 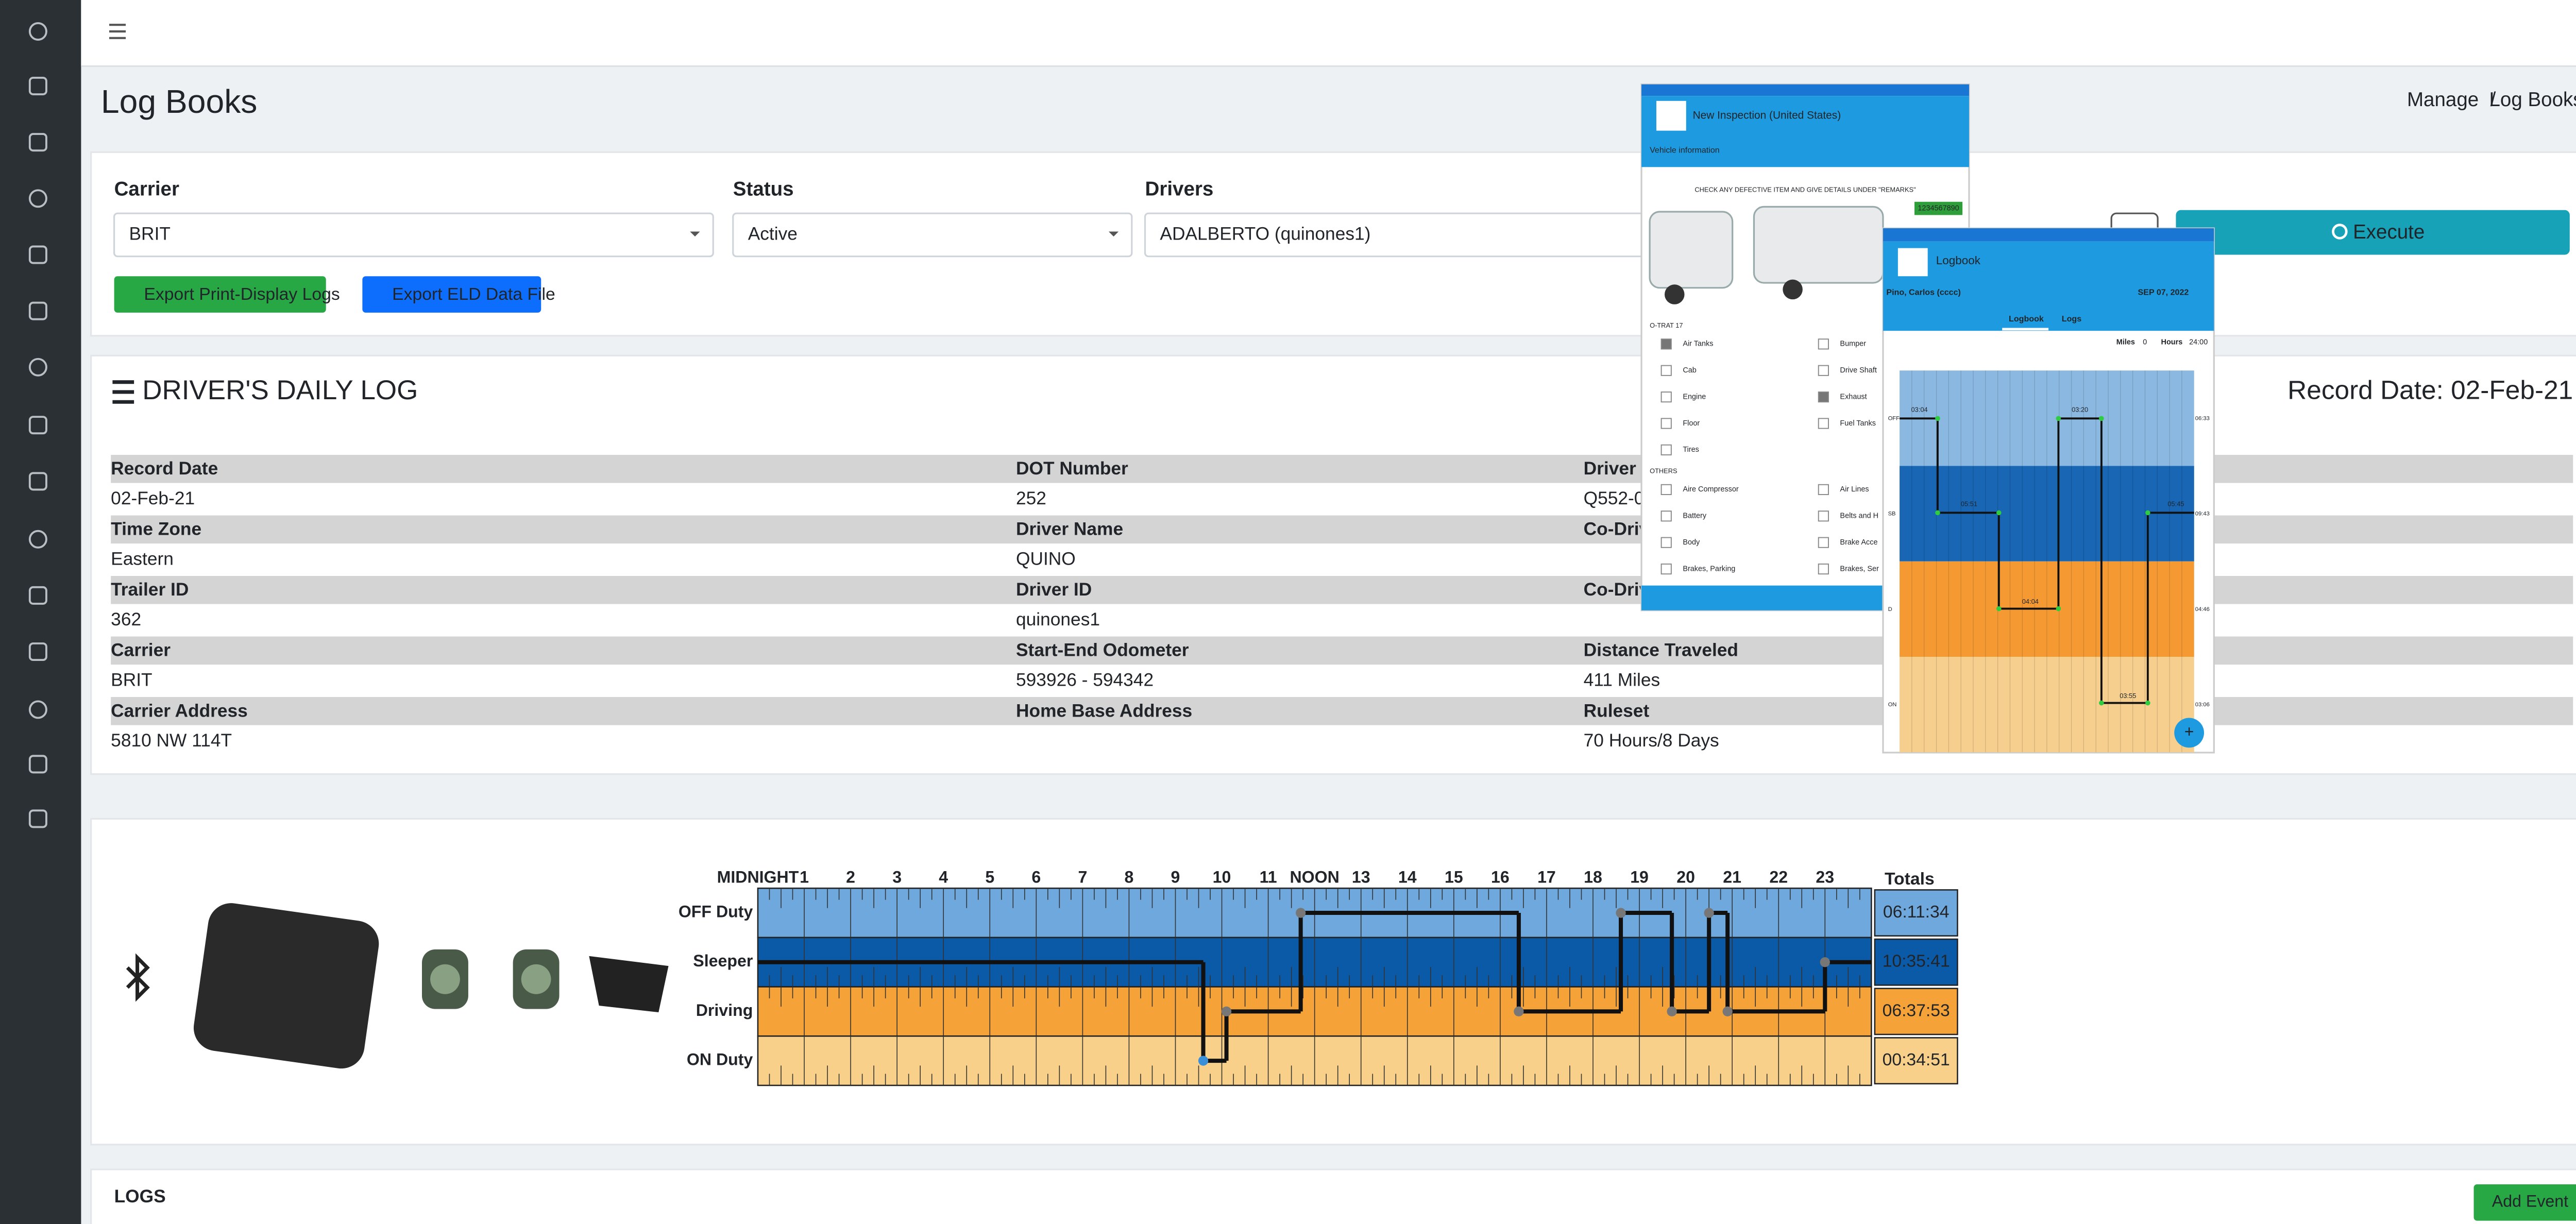 I want to click on record-date: Record Date: 02-Feb-21, so click(x=2430, y=390).